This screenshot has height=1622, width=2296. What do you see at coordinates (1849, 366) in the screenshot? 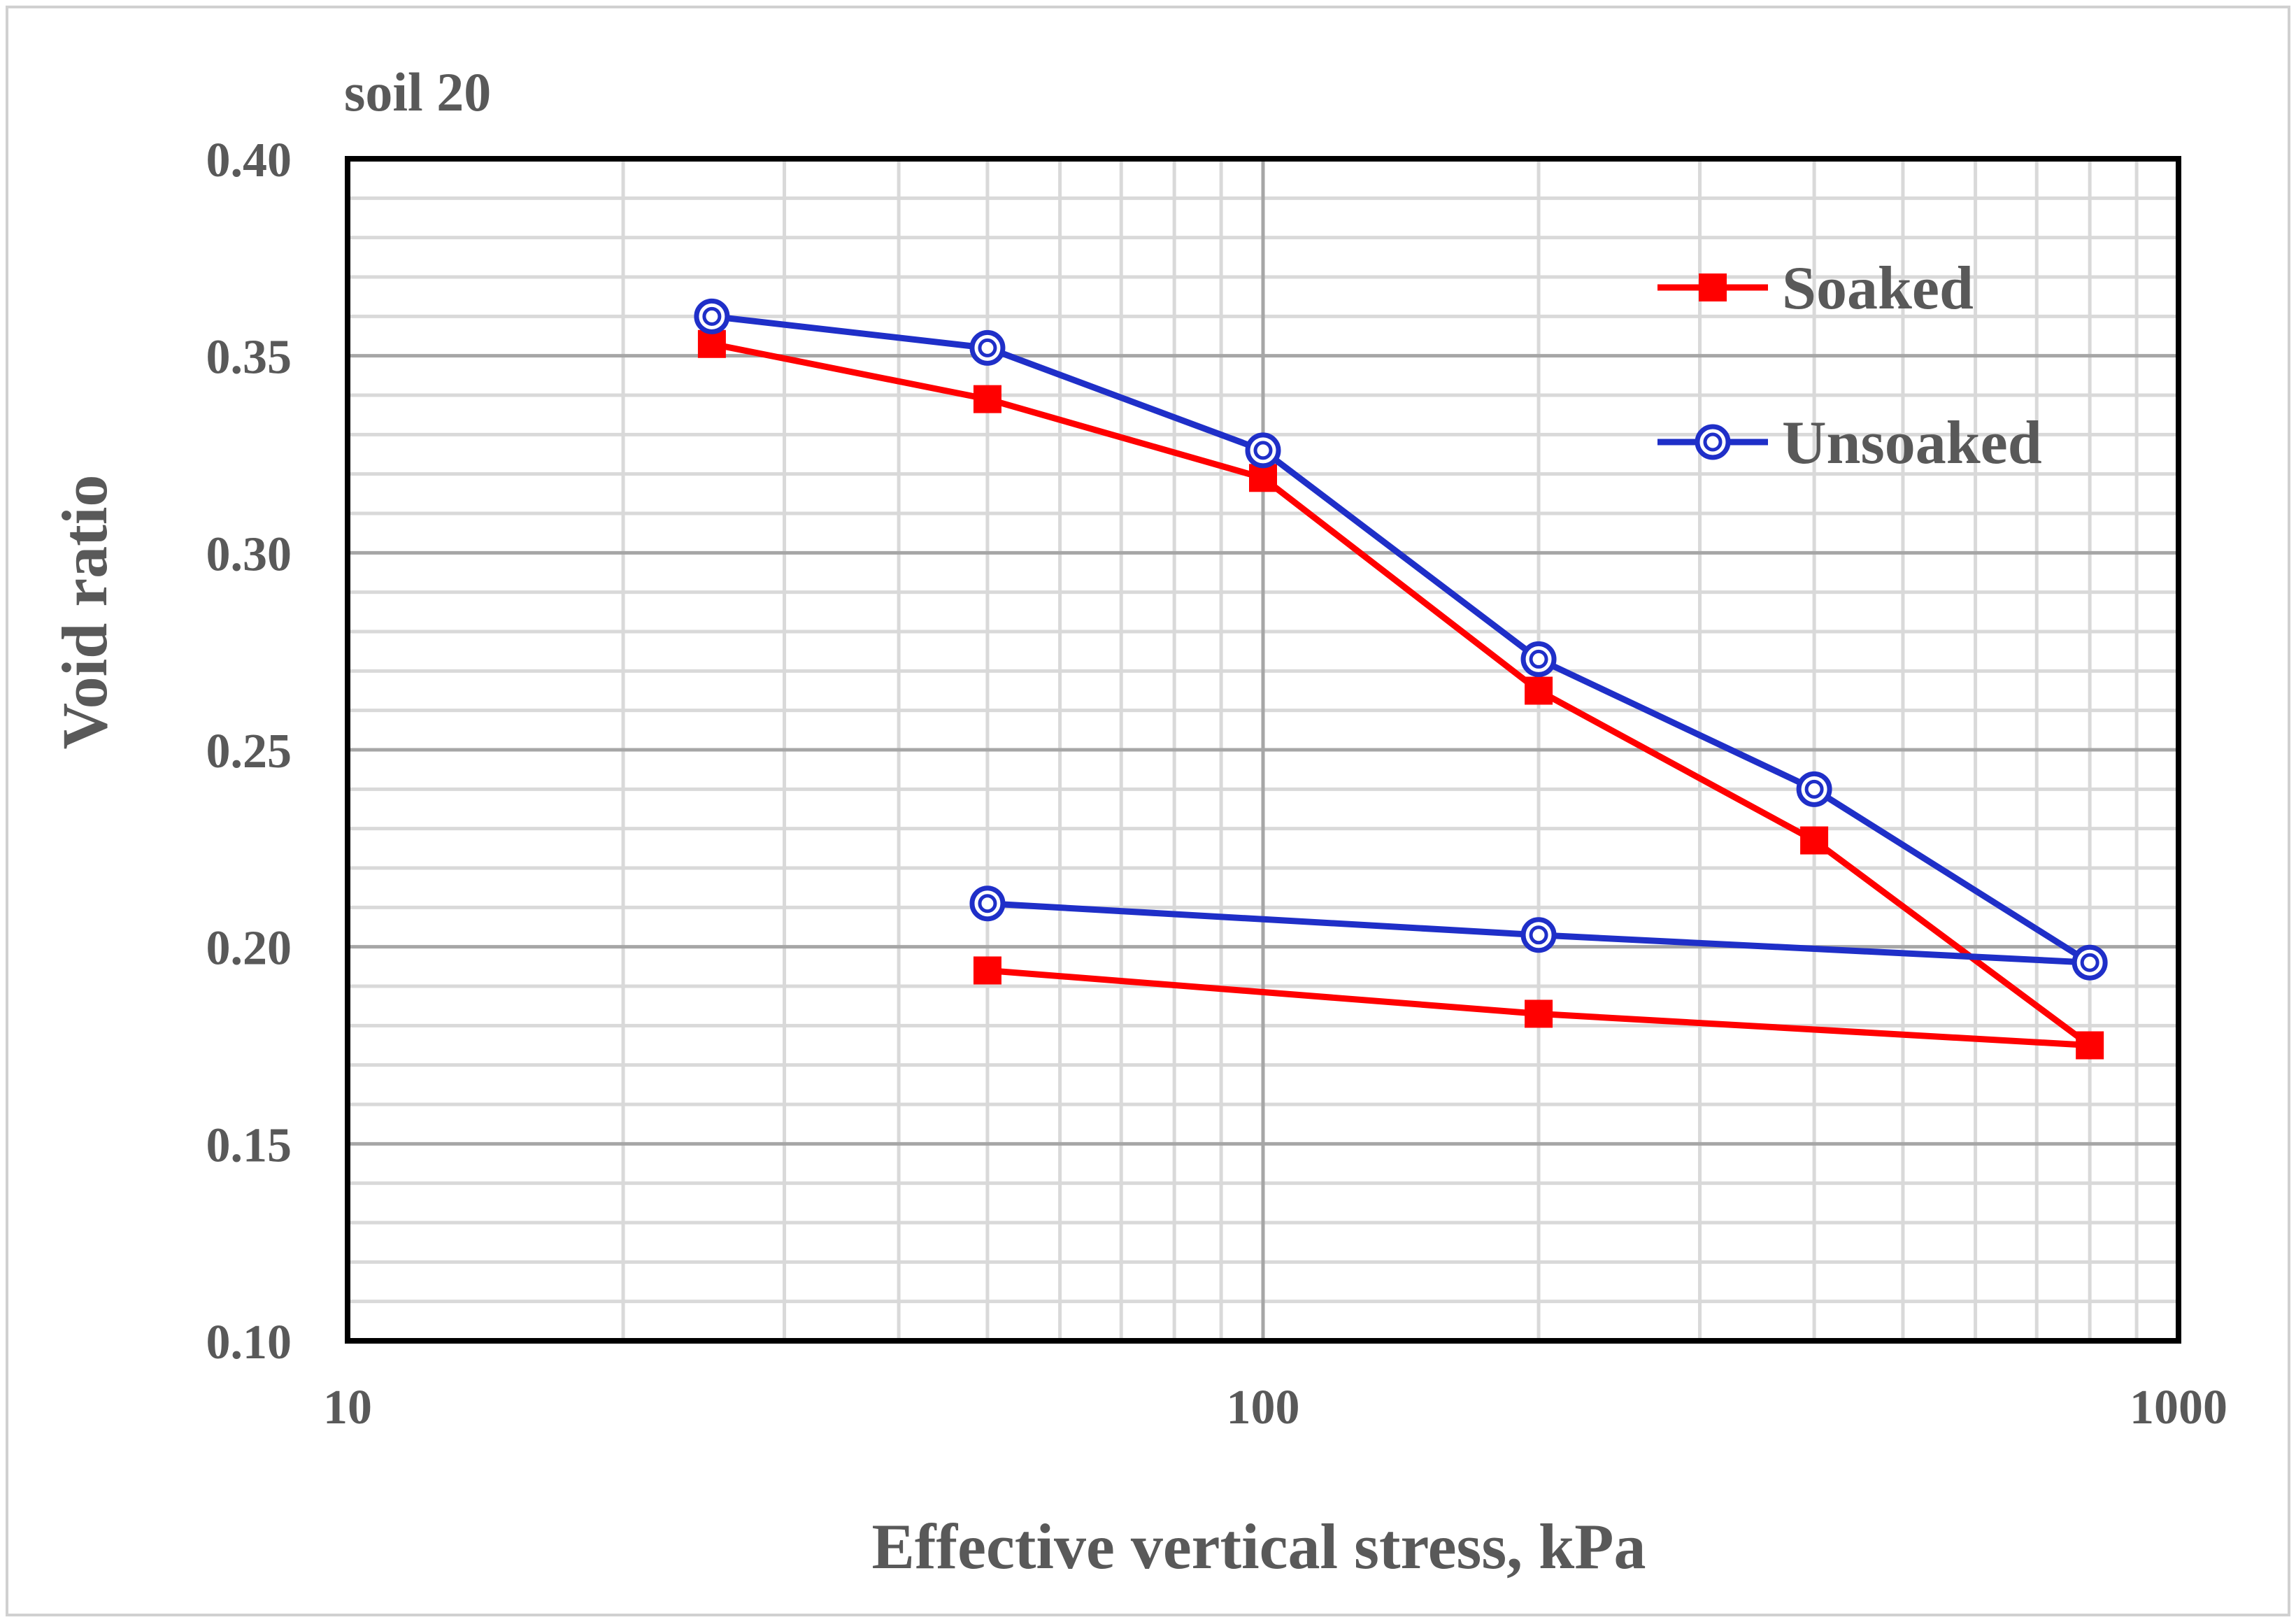
I see `legend: Soaked Unsoaked` at bounding box center [1849, 366].